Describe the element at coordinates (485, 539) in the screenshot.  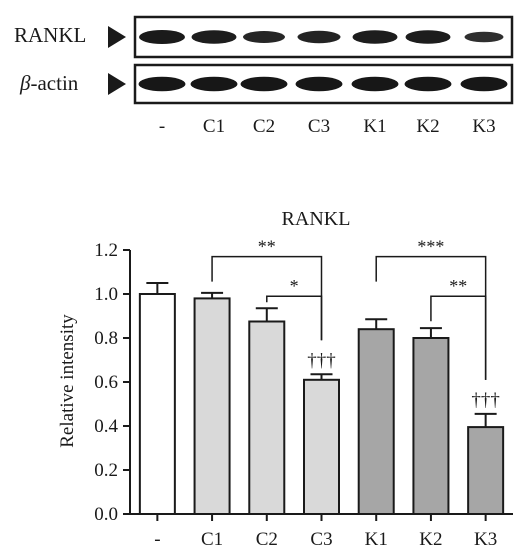
I see `x-tick-label: K3` at that location.